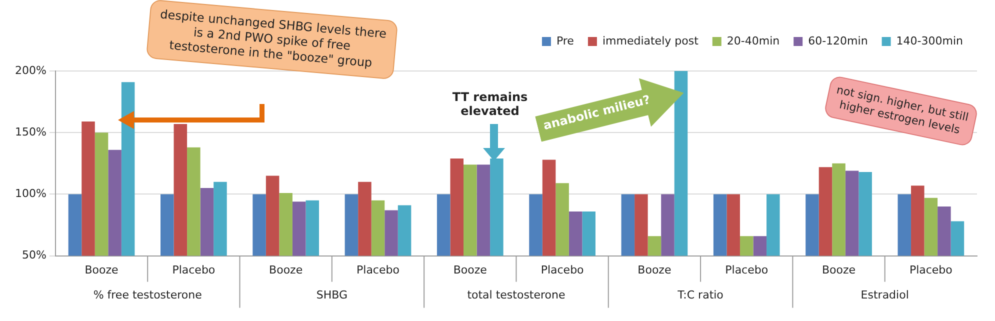  What do you see at coordinates (565, 41) in the screenshot?
I see `legend-label: Pre` at bounding box center [565, 41].